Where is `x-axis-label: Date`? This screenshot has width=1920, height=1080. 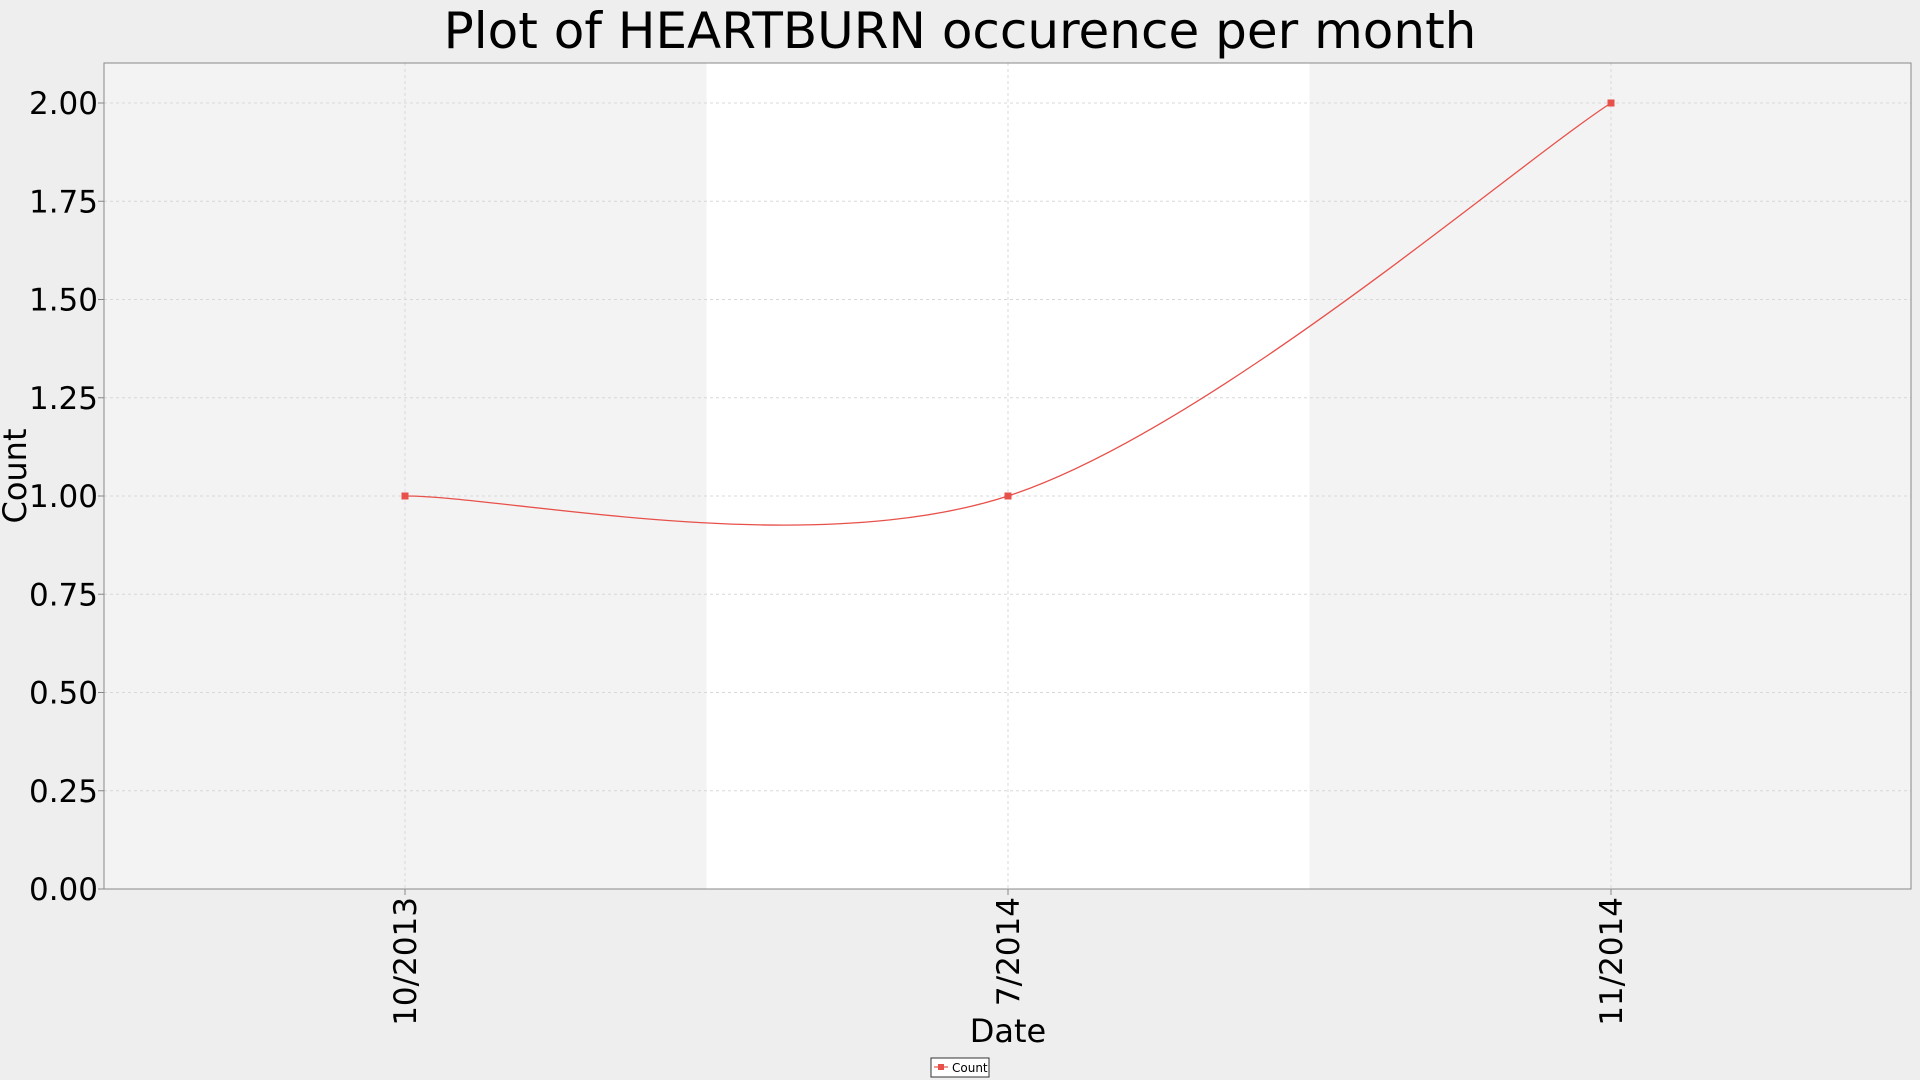 x-axis-label: Date is located at coordinates (1008, 1031).